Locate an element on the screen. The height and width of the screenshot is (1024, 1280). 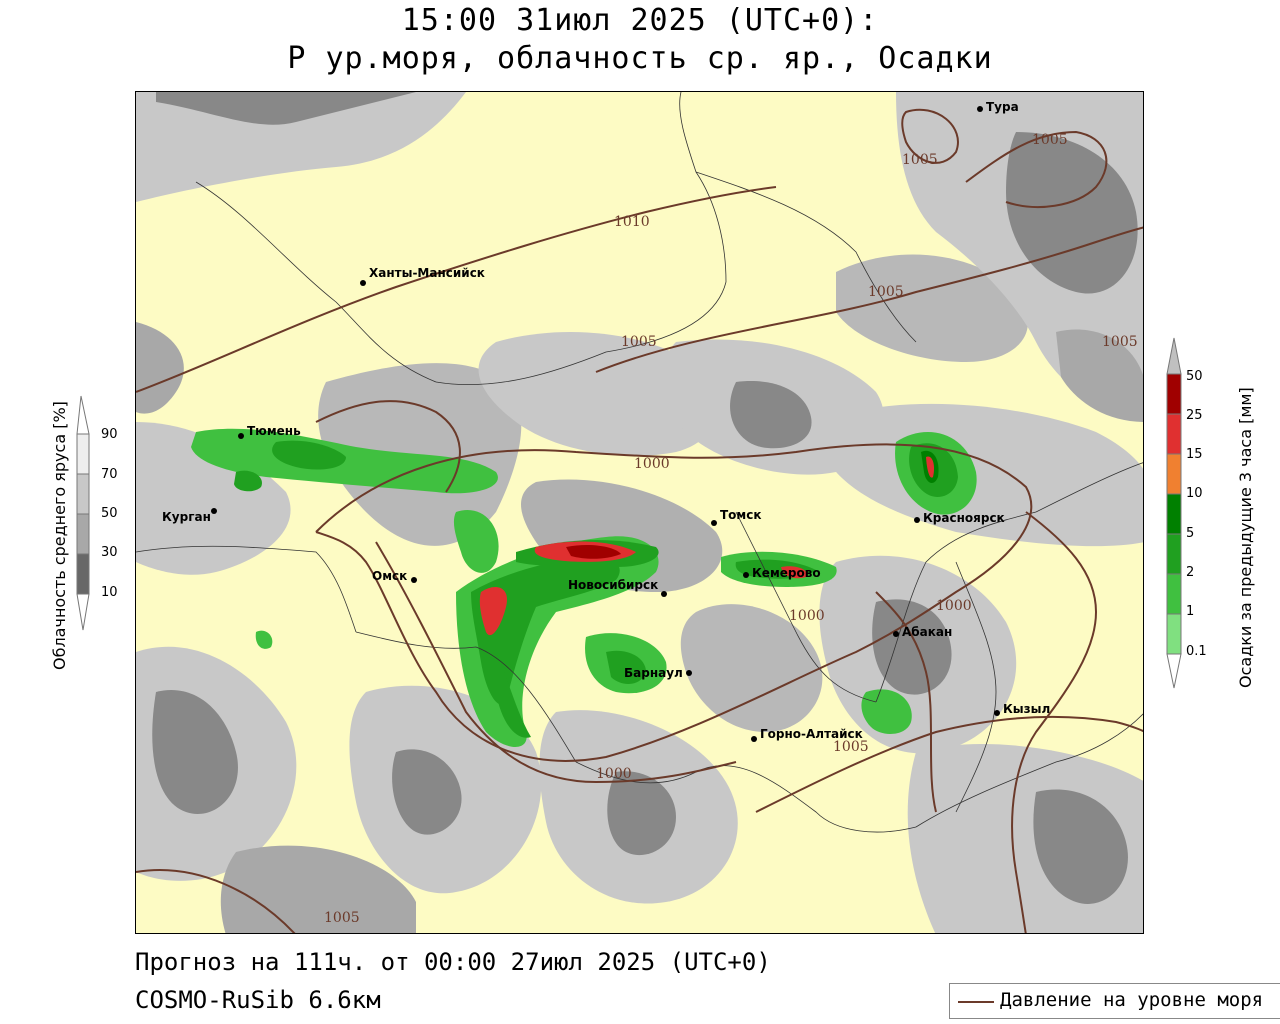
city-label-tura: Тура is located at coordinates (1002, 107).